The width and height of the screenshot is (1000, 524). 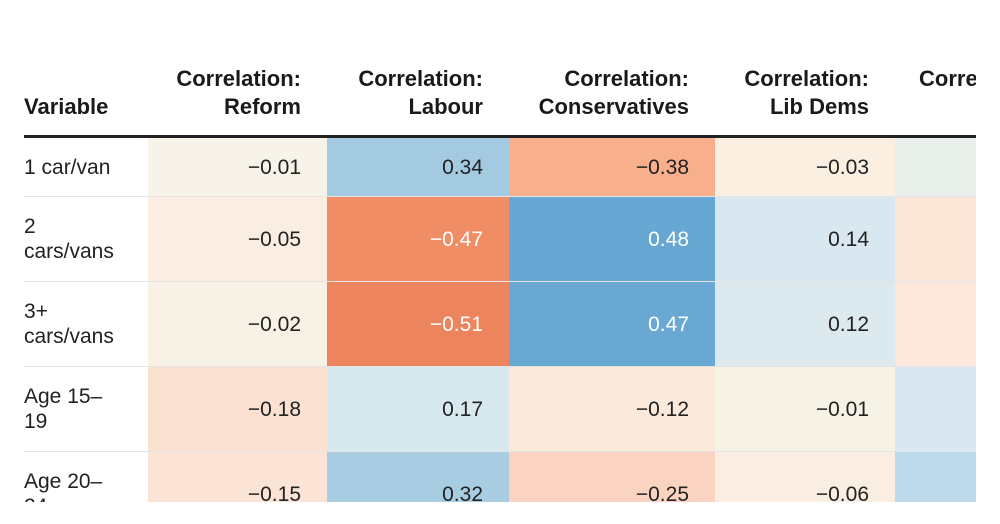 What do you see at coordinates (819, 106) in the screenshot?
I see `header-line: Lib Dems` at bounding box center [819, 106].